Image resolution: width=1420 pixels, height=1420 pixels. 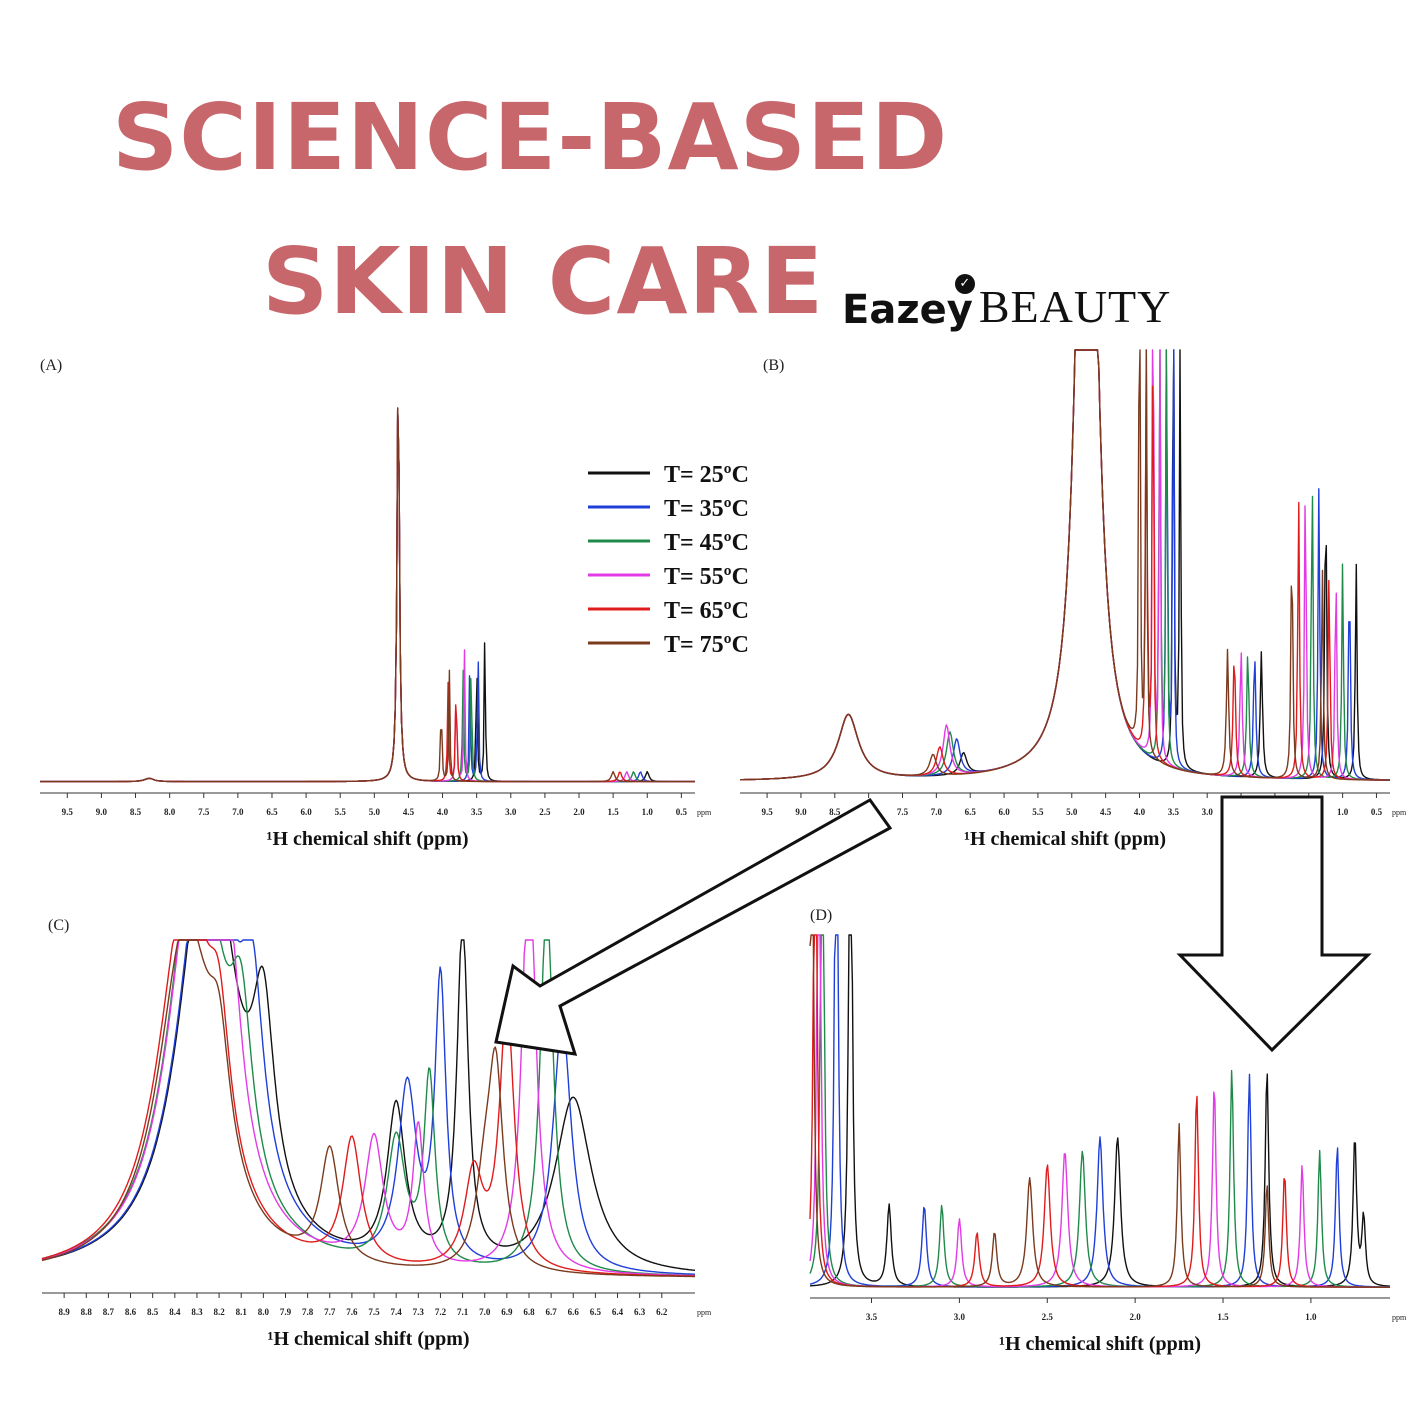 What do you see at coordinates (964, 284) in the screenshot?
I see `check-circle-icon: ✓` at bounding box center [964, 284].